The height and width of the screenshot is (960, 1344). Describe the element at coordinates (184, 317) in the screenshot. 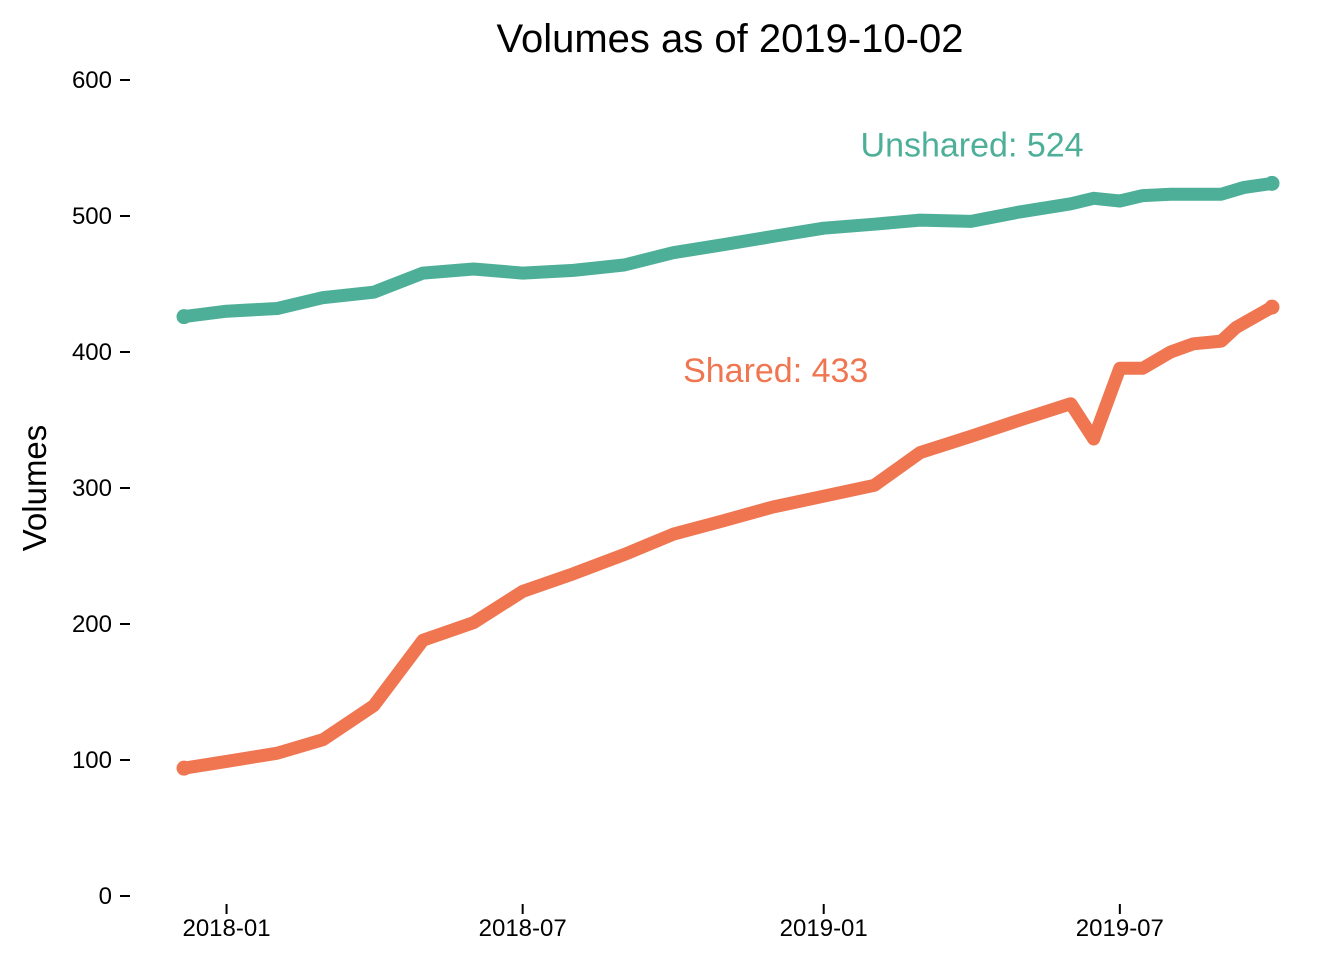

I see `series-point-unshared-start` at that location.